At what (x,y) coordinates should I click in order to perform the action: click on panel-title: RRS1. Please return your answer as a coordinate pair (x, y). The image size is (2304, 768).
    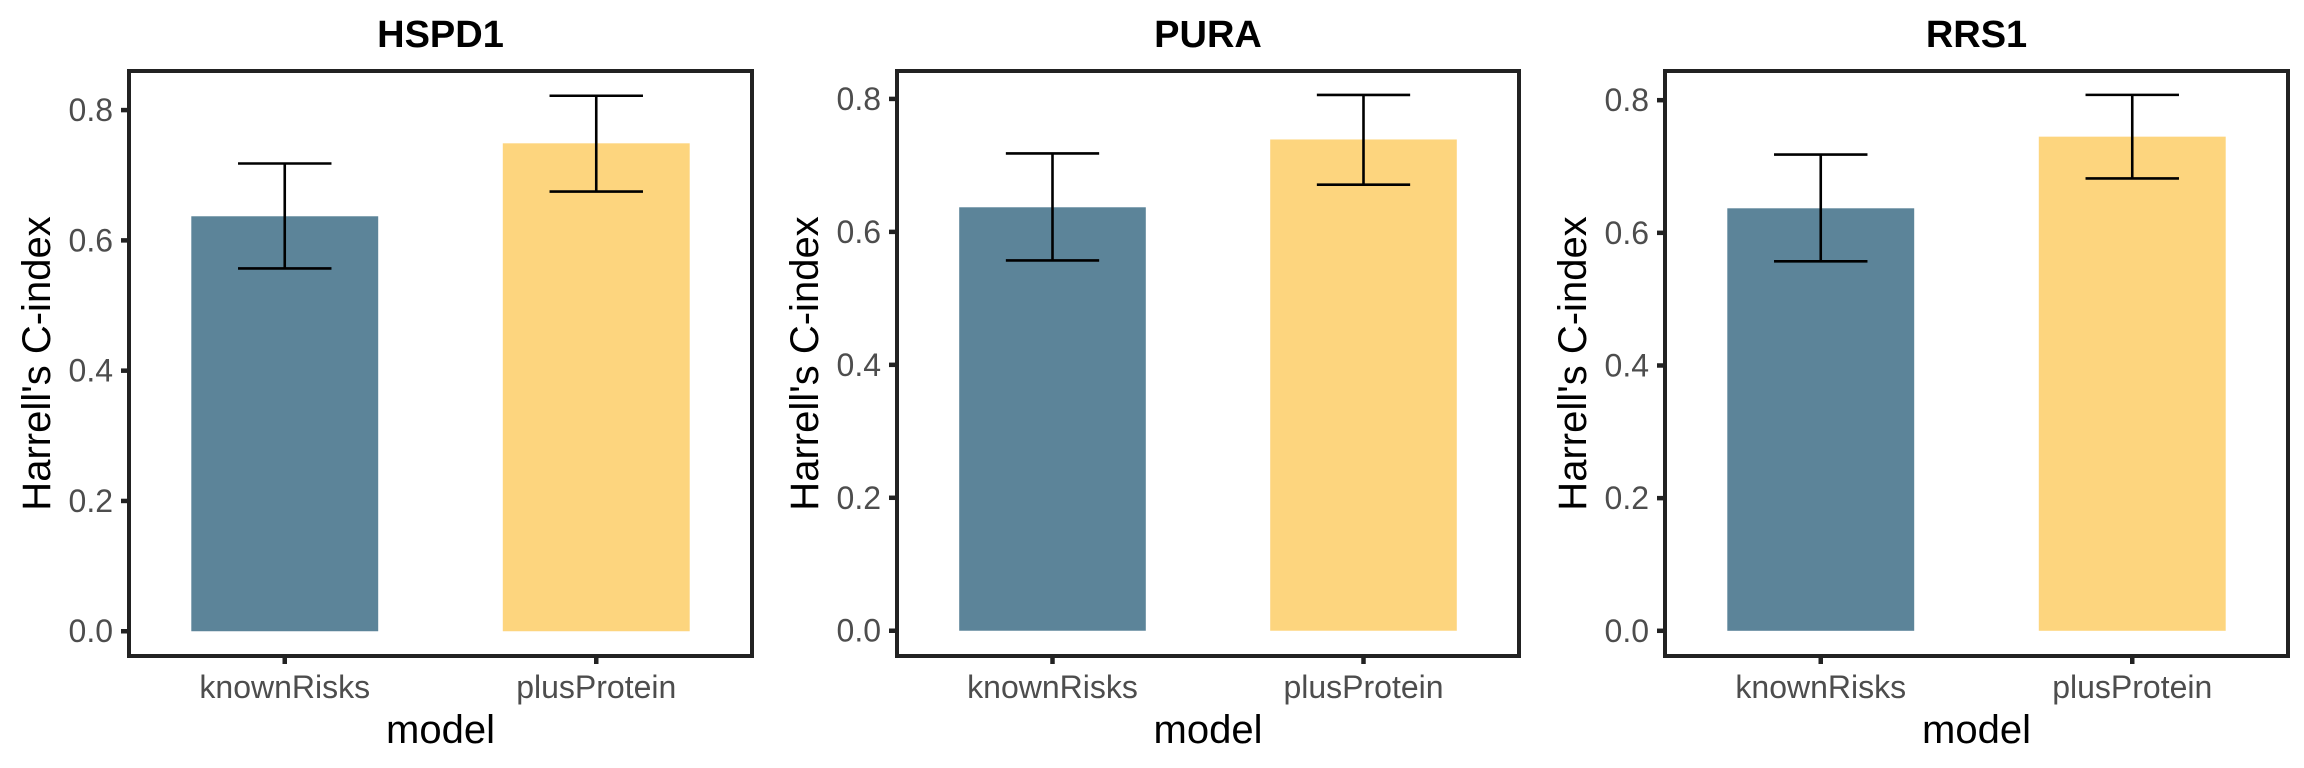
    Looking at the image, I should click on (1976, 35).